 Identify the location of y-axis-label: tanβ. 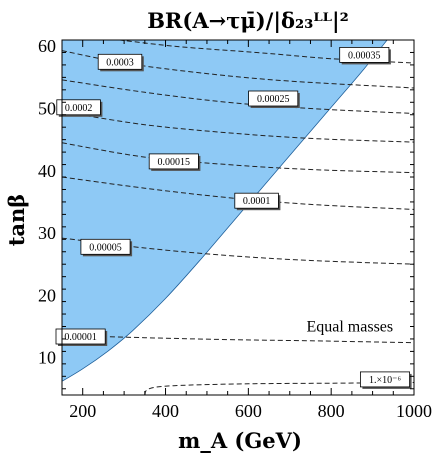
(16, 220).